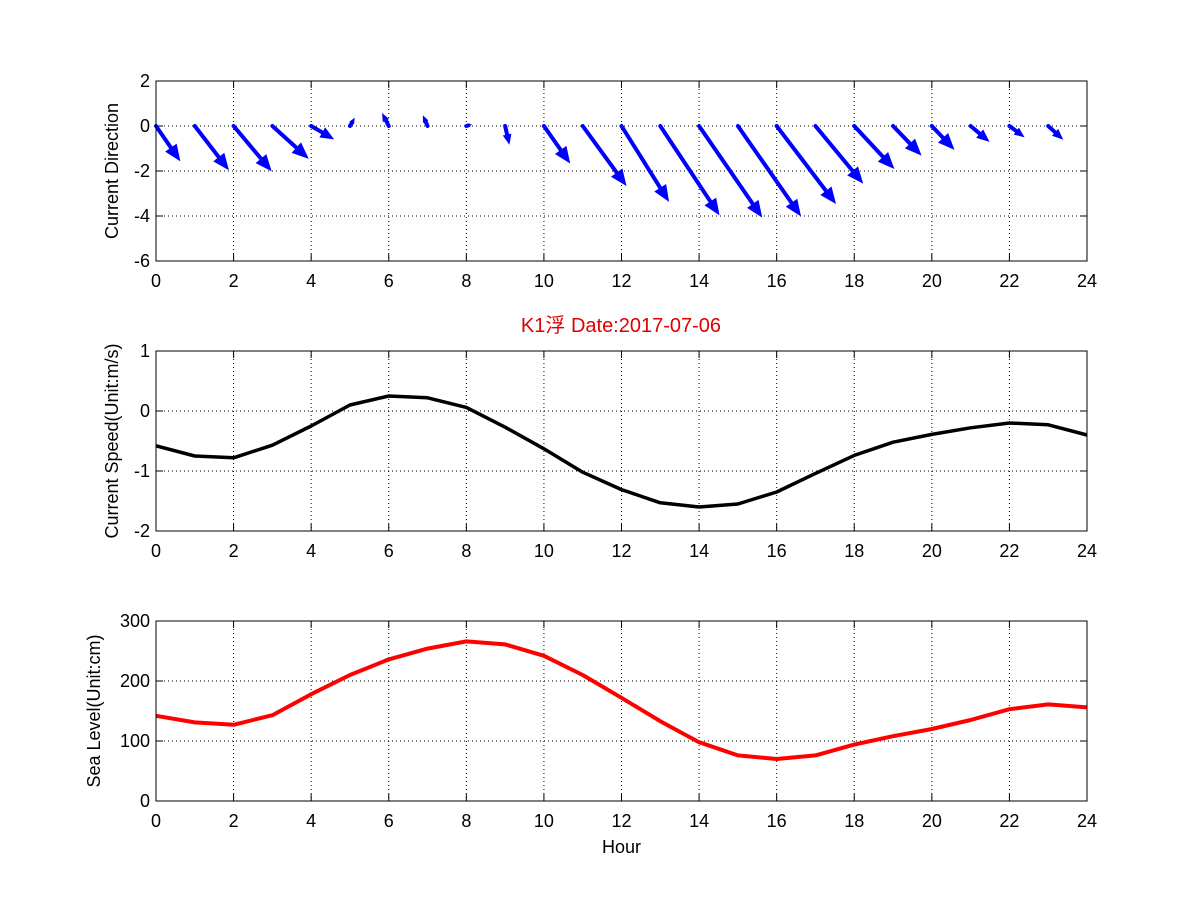 Image resolution: width=1201 pixels, height=901 pixels. Describe the element at coordinates (621, 325) in the screenshot. I see `chart-title: K1浮 Date:2017-07-06` at that location.